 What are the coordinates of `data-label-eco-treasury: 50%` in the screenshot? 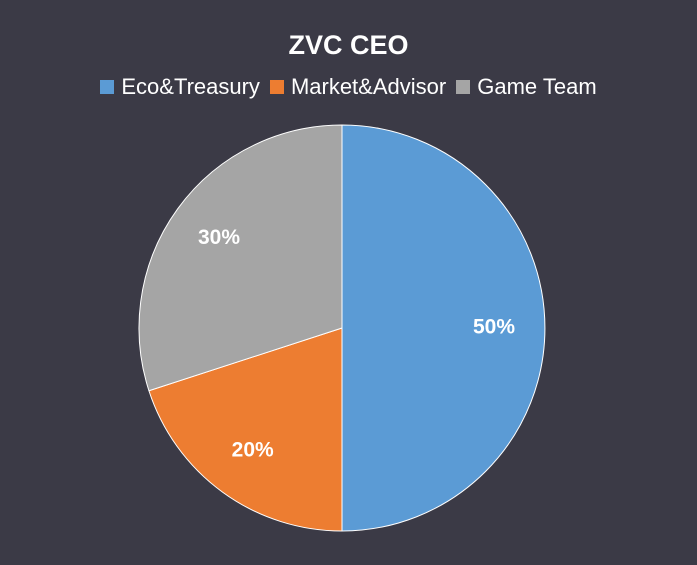 It's located at (494, 327).